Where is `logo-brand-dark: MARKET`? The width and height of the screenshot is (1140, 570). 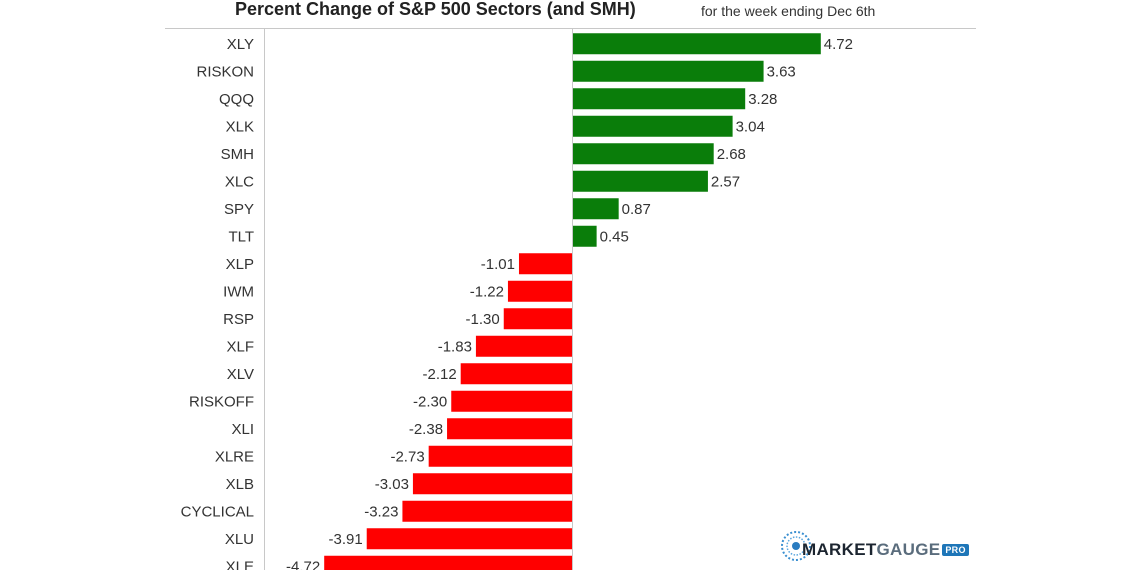
logo-brand-dark: MARKET is located at coordinates (839, 549).